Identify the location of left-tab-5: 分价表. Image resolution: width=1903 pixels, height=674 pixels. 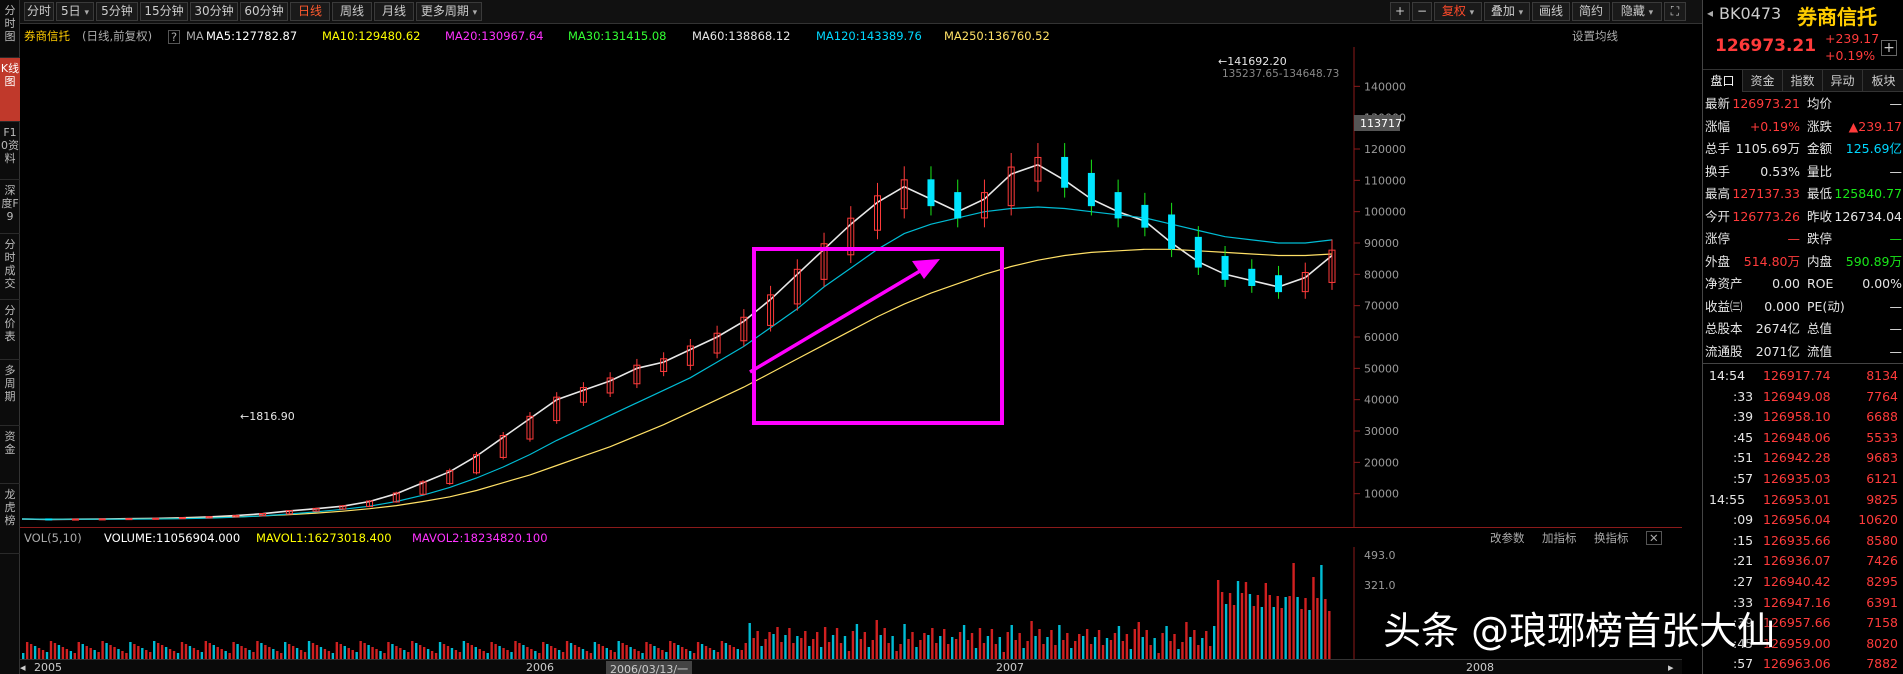
(10, 330).